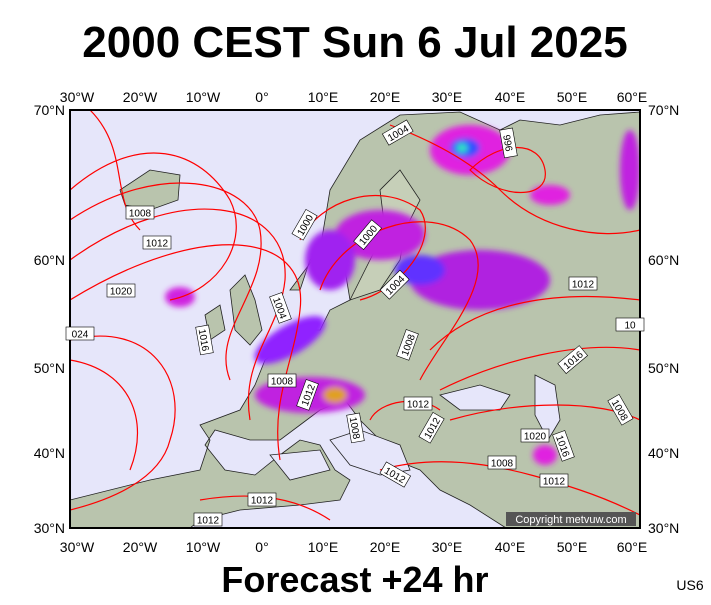  I want to click on lat-label-right: 40°N, so click(663, 453).